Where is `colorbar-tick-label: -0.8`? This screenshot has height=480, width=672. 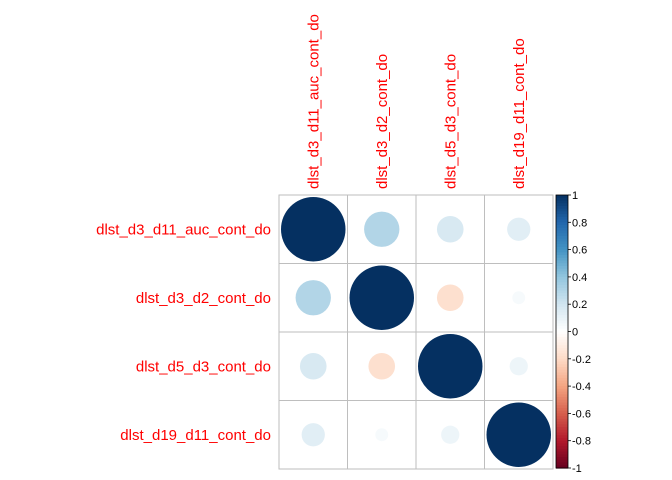
colorbar-tick-label: -0.8 is located at coordinates (581, 442).